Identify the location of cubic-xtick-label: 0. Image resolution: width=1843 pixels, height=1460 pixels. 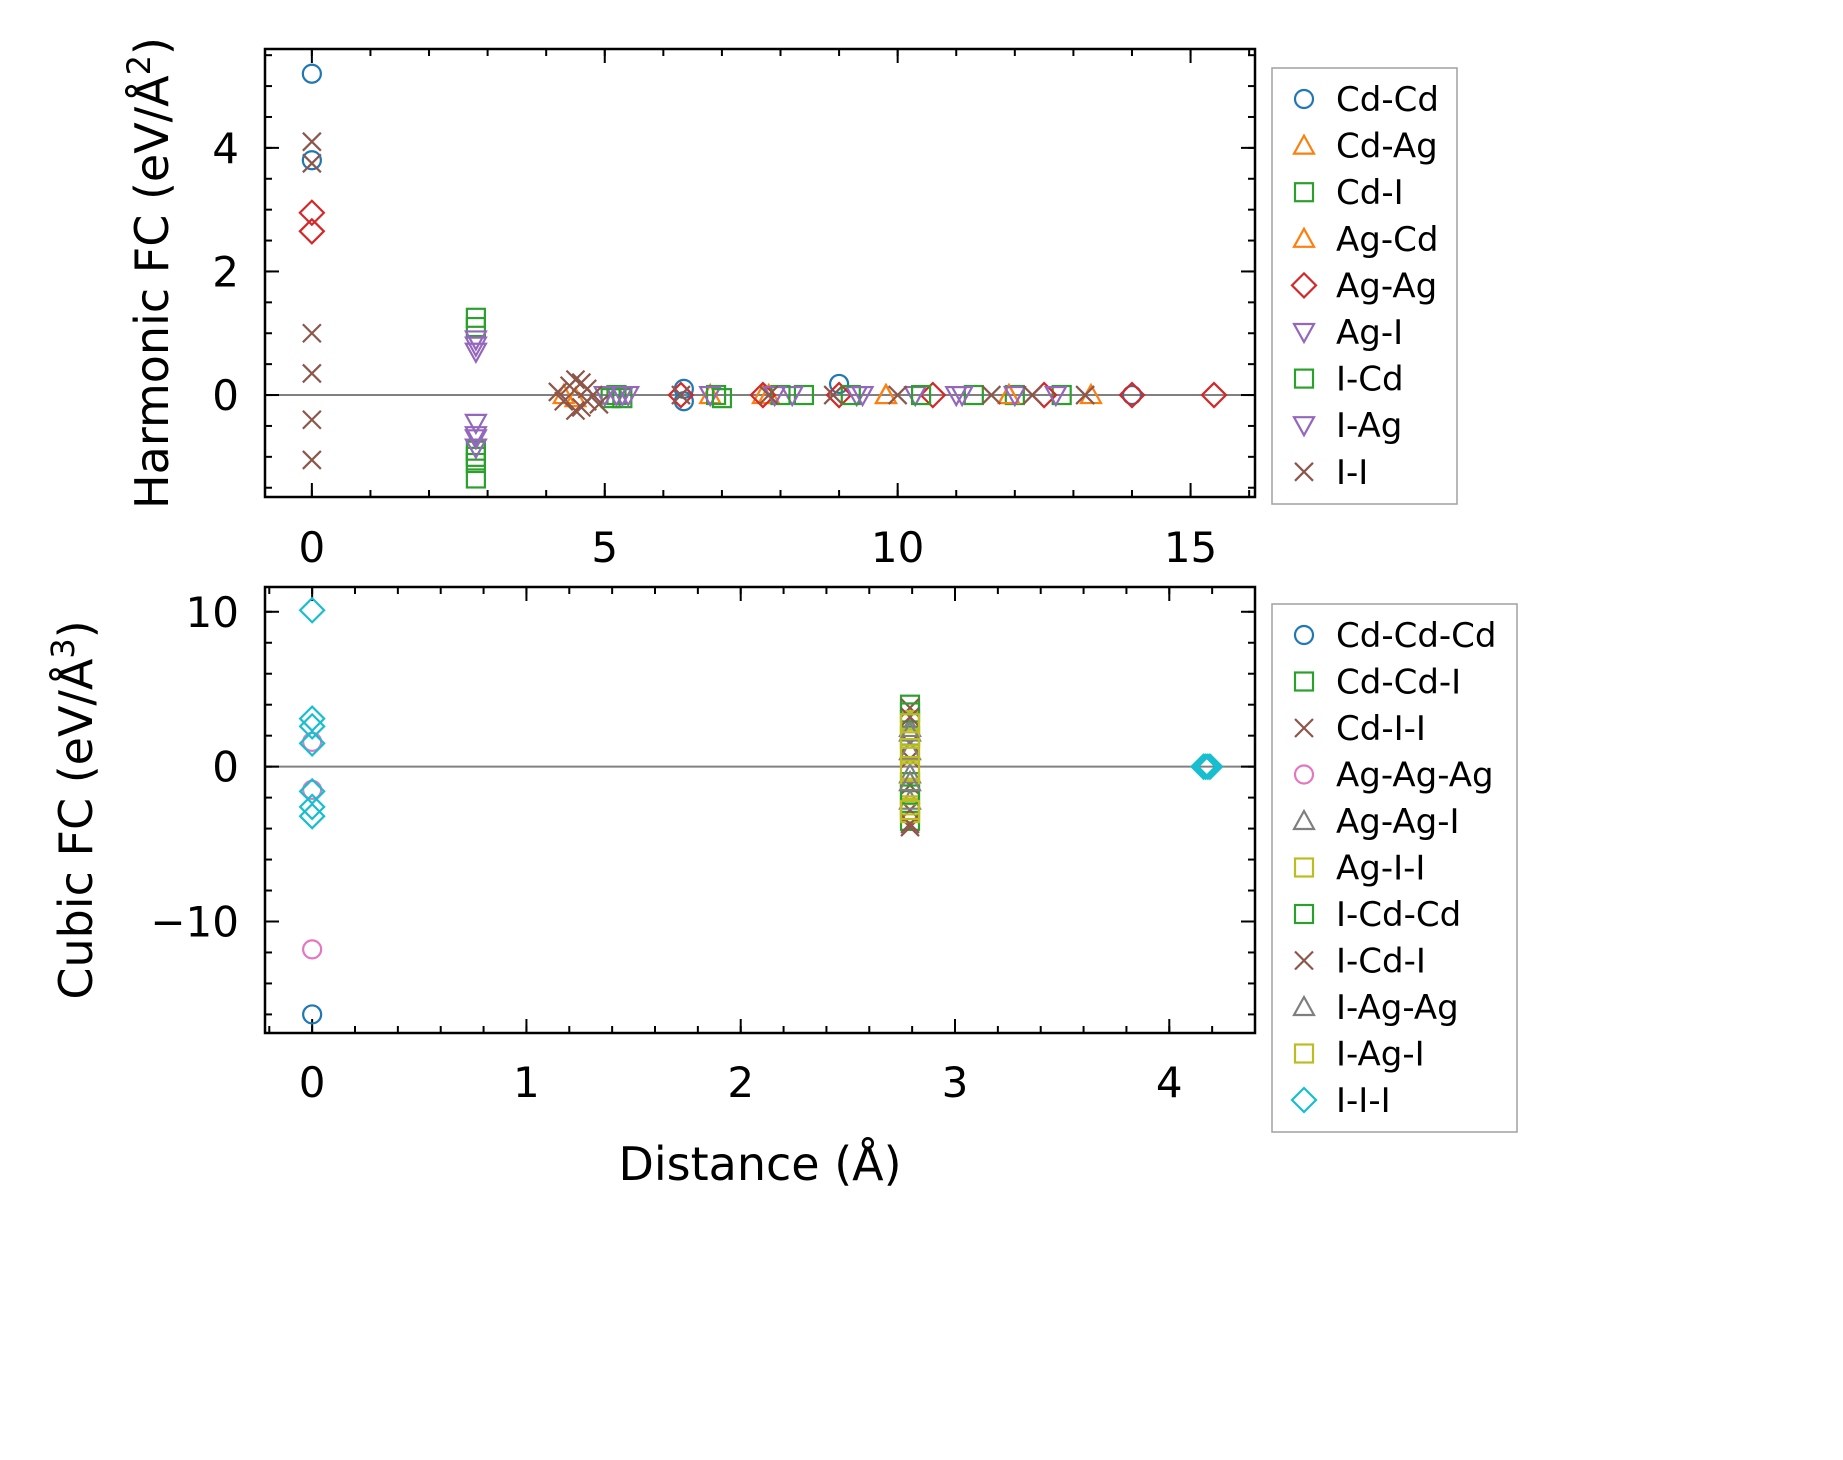
(312, 1082).